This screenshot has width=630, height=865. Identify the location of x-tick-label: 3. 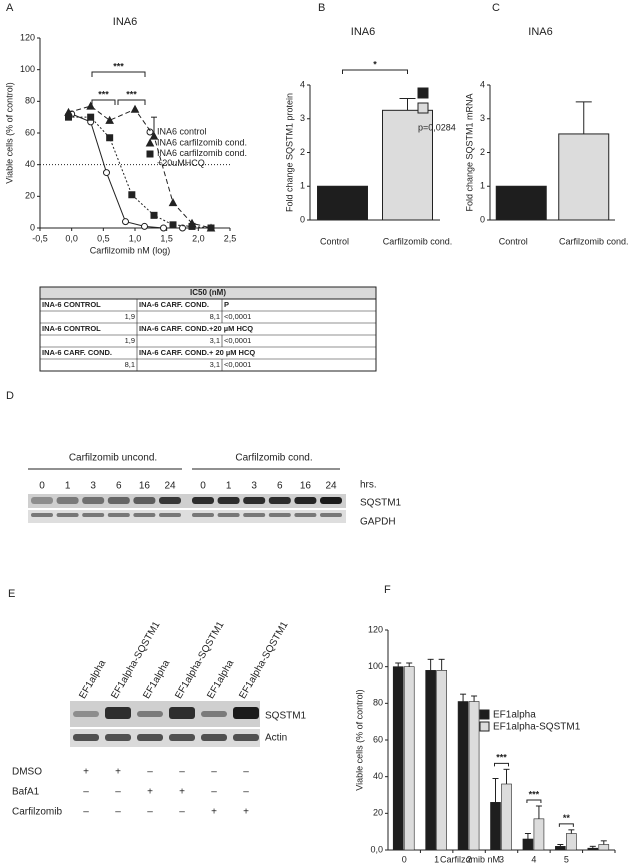
(501, 859).